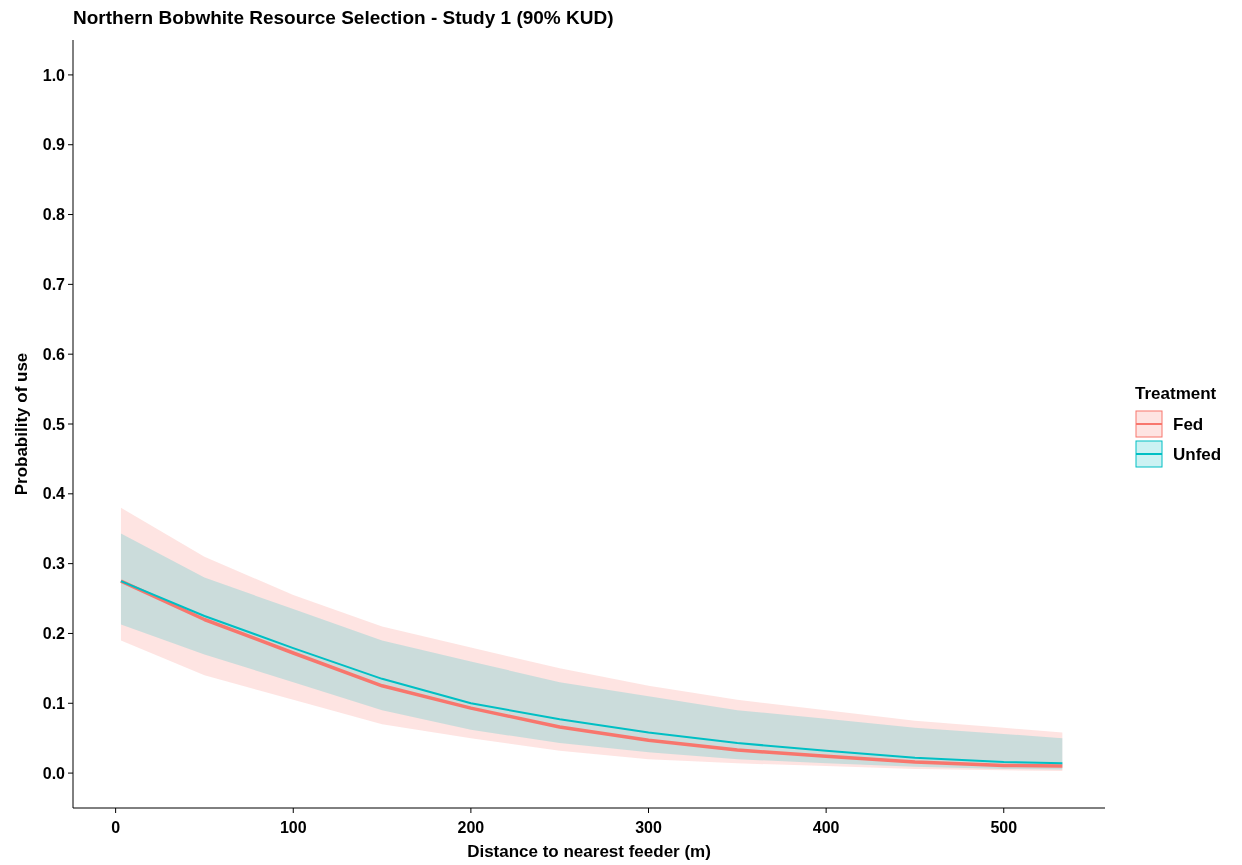  Describe the element at coordinates (54, 703) in the screenshot. I see `y-tick-label: 0.1` at that location.